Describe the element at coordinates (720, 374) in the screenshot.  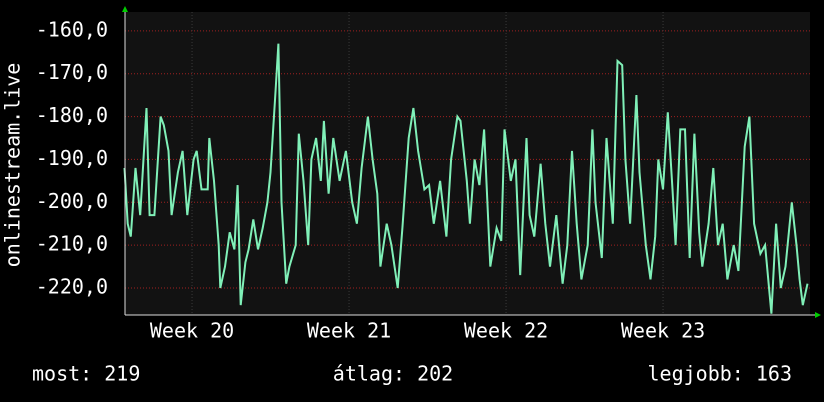
I see `footer-best: legjobb: 163` at that location.